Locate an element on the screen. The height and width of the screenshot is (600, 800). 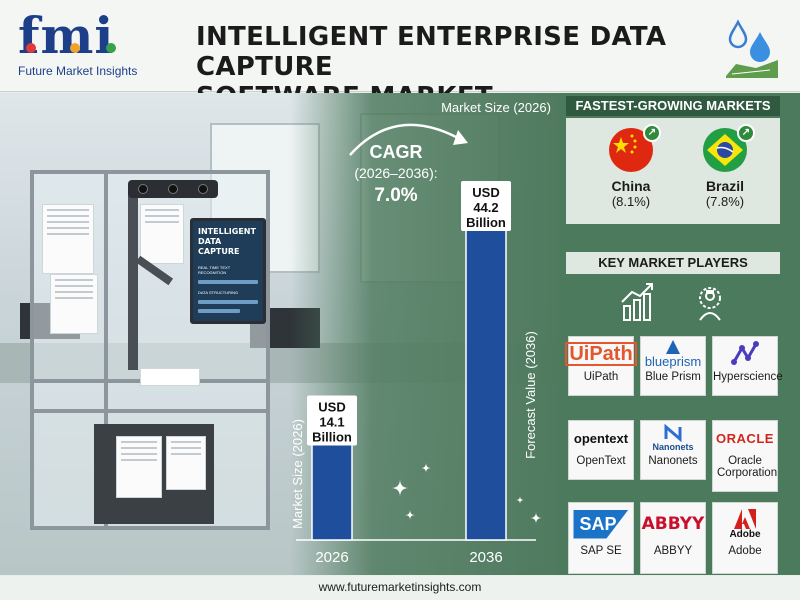
website-link: www.futuremarketinsights.com is located at coordinates (400, 587).